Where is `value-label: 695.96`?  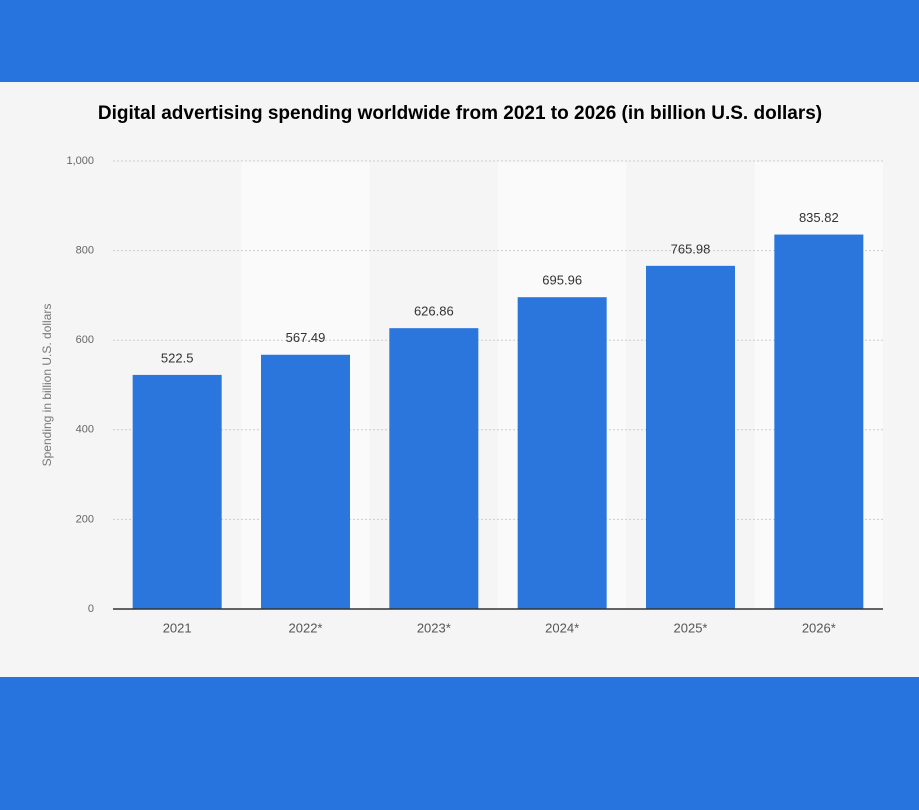
value-label: 695.96 is located at coordinates (562, 280).